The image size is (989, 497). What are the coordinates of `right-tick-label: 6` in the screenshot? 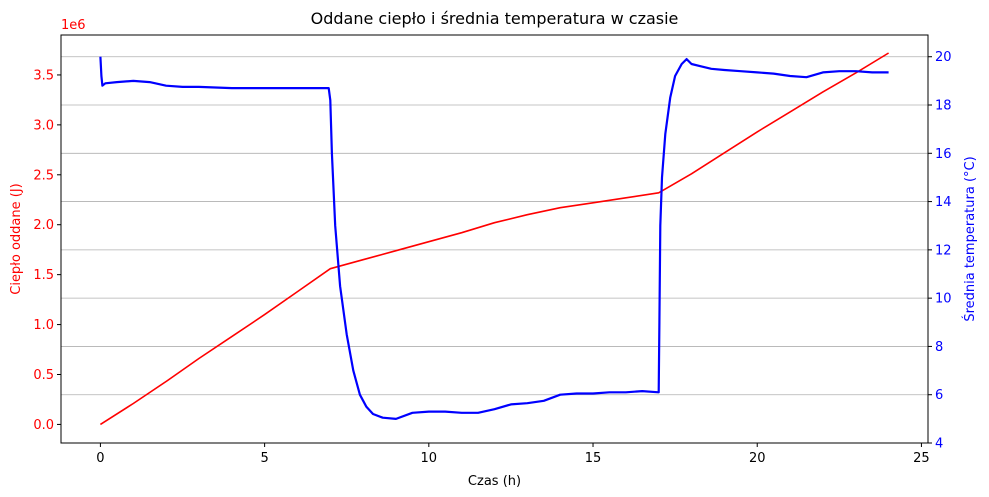 It's located at (939, 395).